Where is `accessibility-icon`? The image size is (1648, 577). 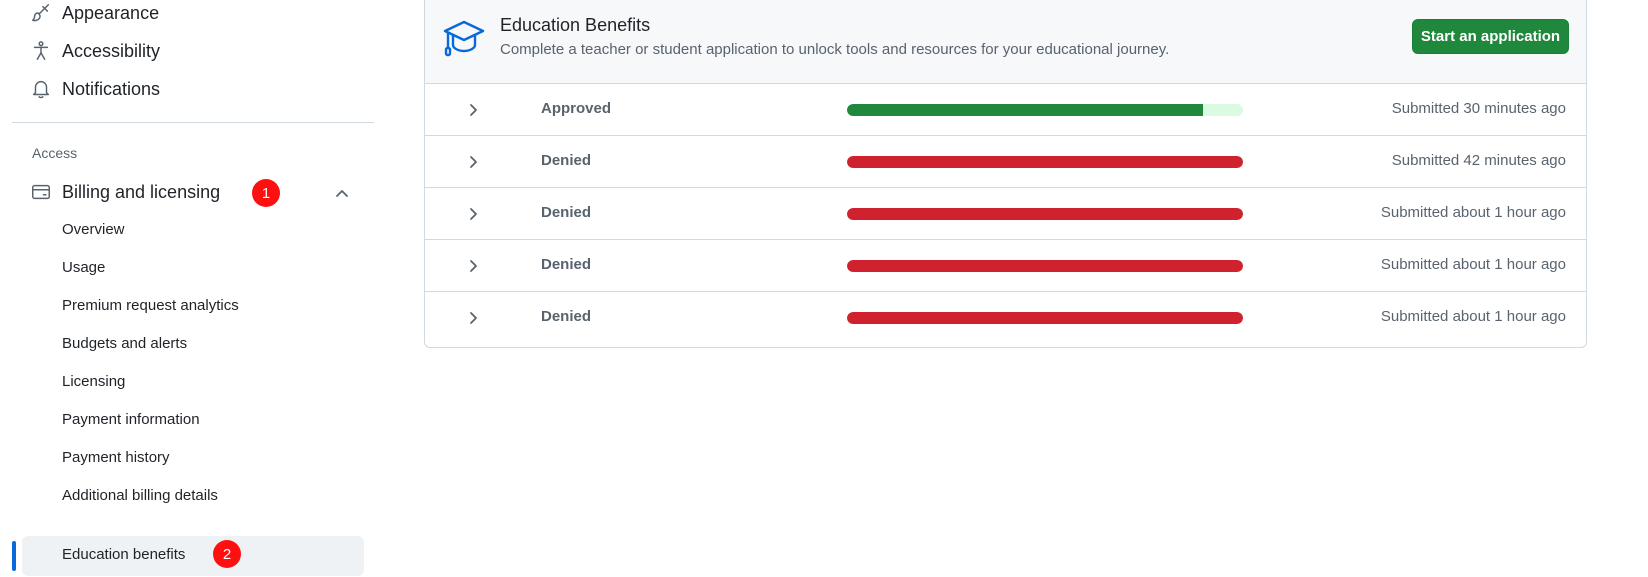 accessibility-icon is located at coordinates (41, 50).